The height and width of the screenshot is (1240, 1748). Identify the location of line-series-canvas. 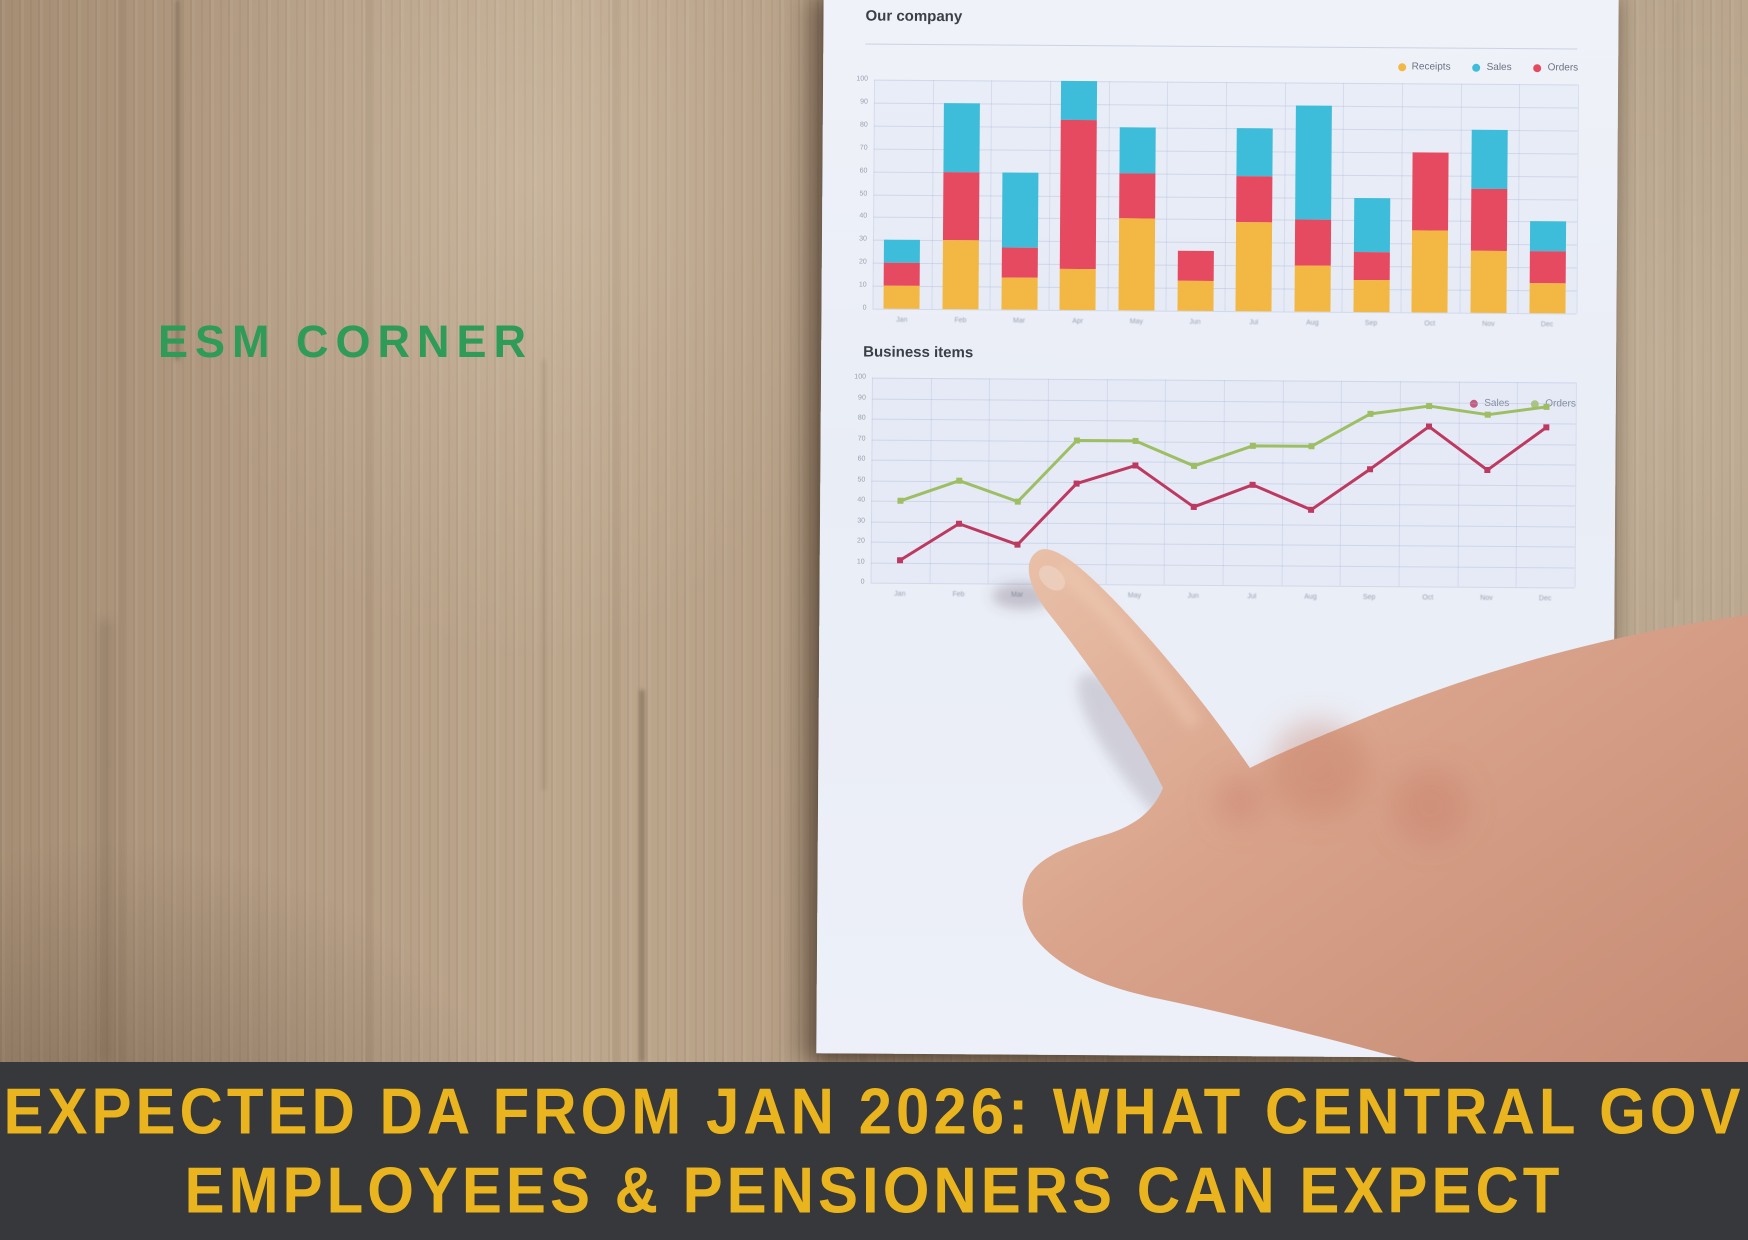
(1223, 483).